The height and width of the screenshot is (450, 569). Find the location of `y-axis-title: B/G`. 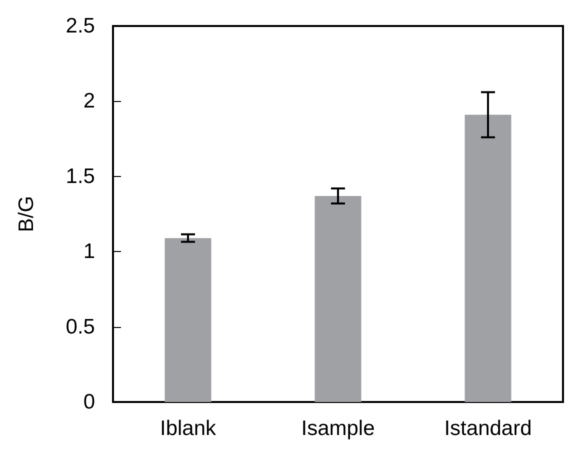

y-axis-title: B/G is located at coordinates (26, 214).